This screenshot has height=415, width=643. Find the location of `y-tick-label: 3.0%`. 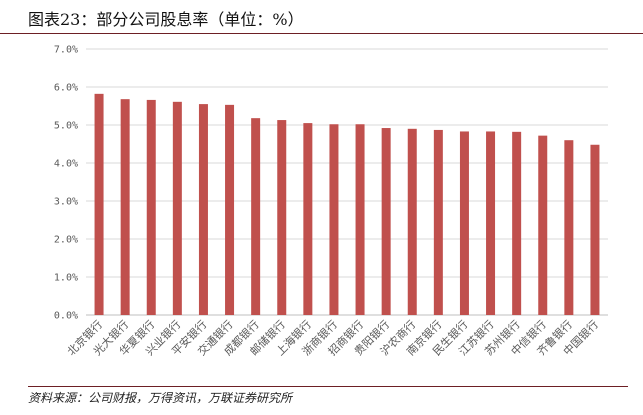

y-tick-label: 3.0% is located at coordinates (66, 202).